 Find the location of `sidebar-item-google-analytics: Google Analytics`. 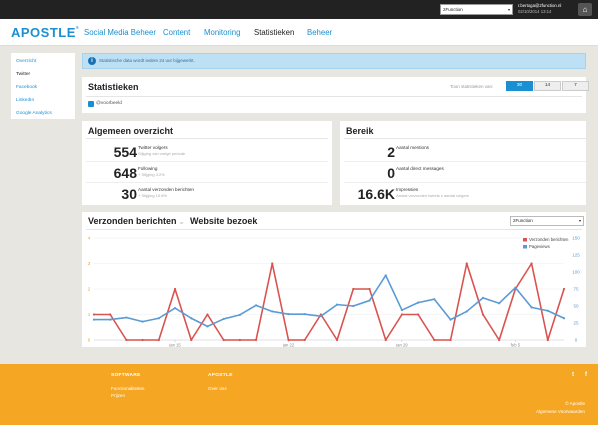

sidebar-item-google-analytics: Google Analytics is located at coordinates (34, 113).